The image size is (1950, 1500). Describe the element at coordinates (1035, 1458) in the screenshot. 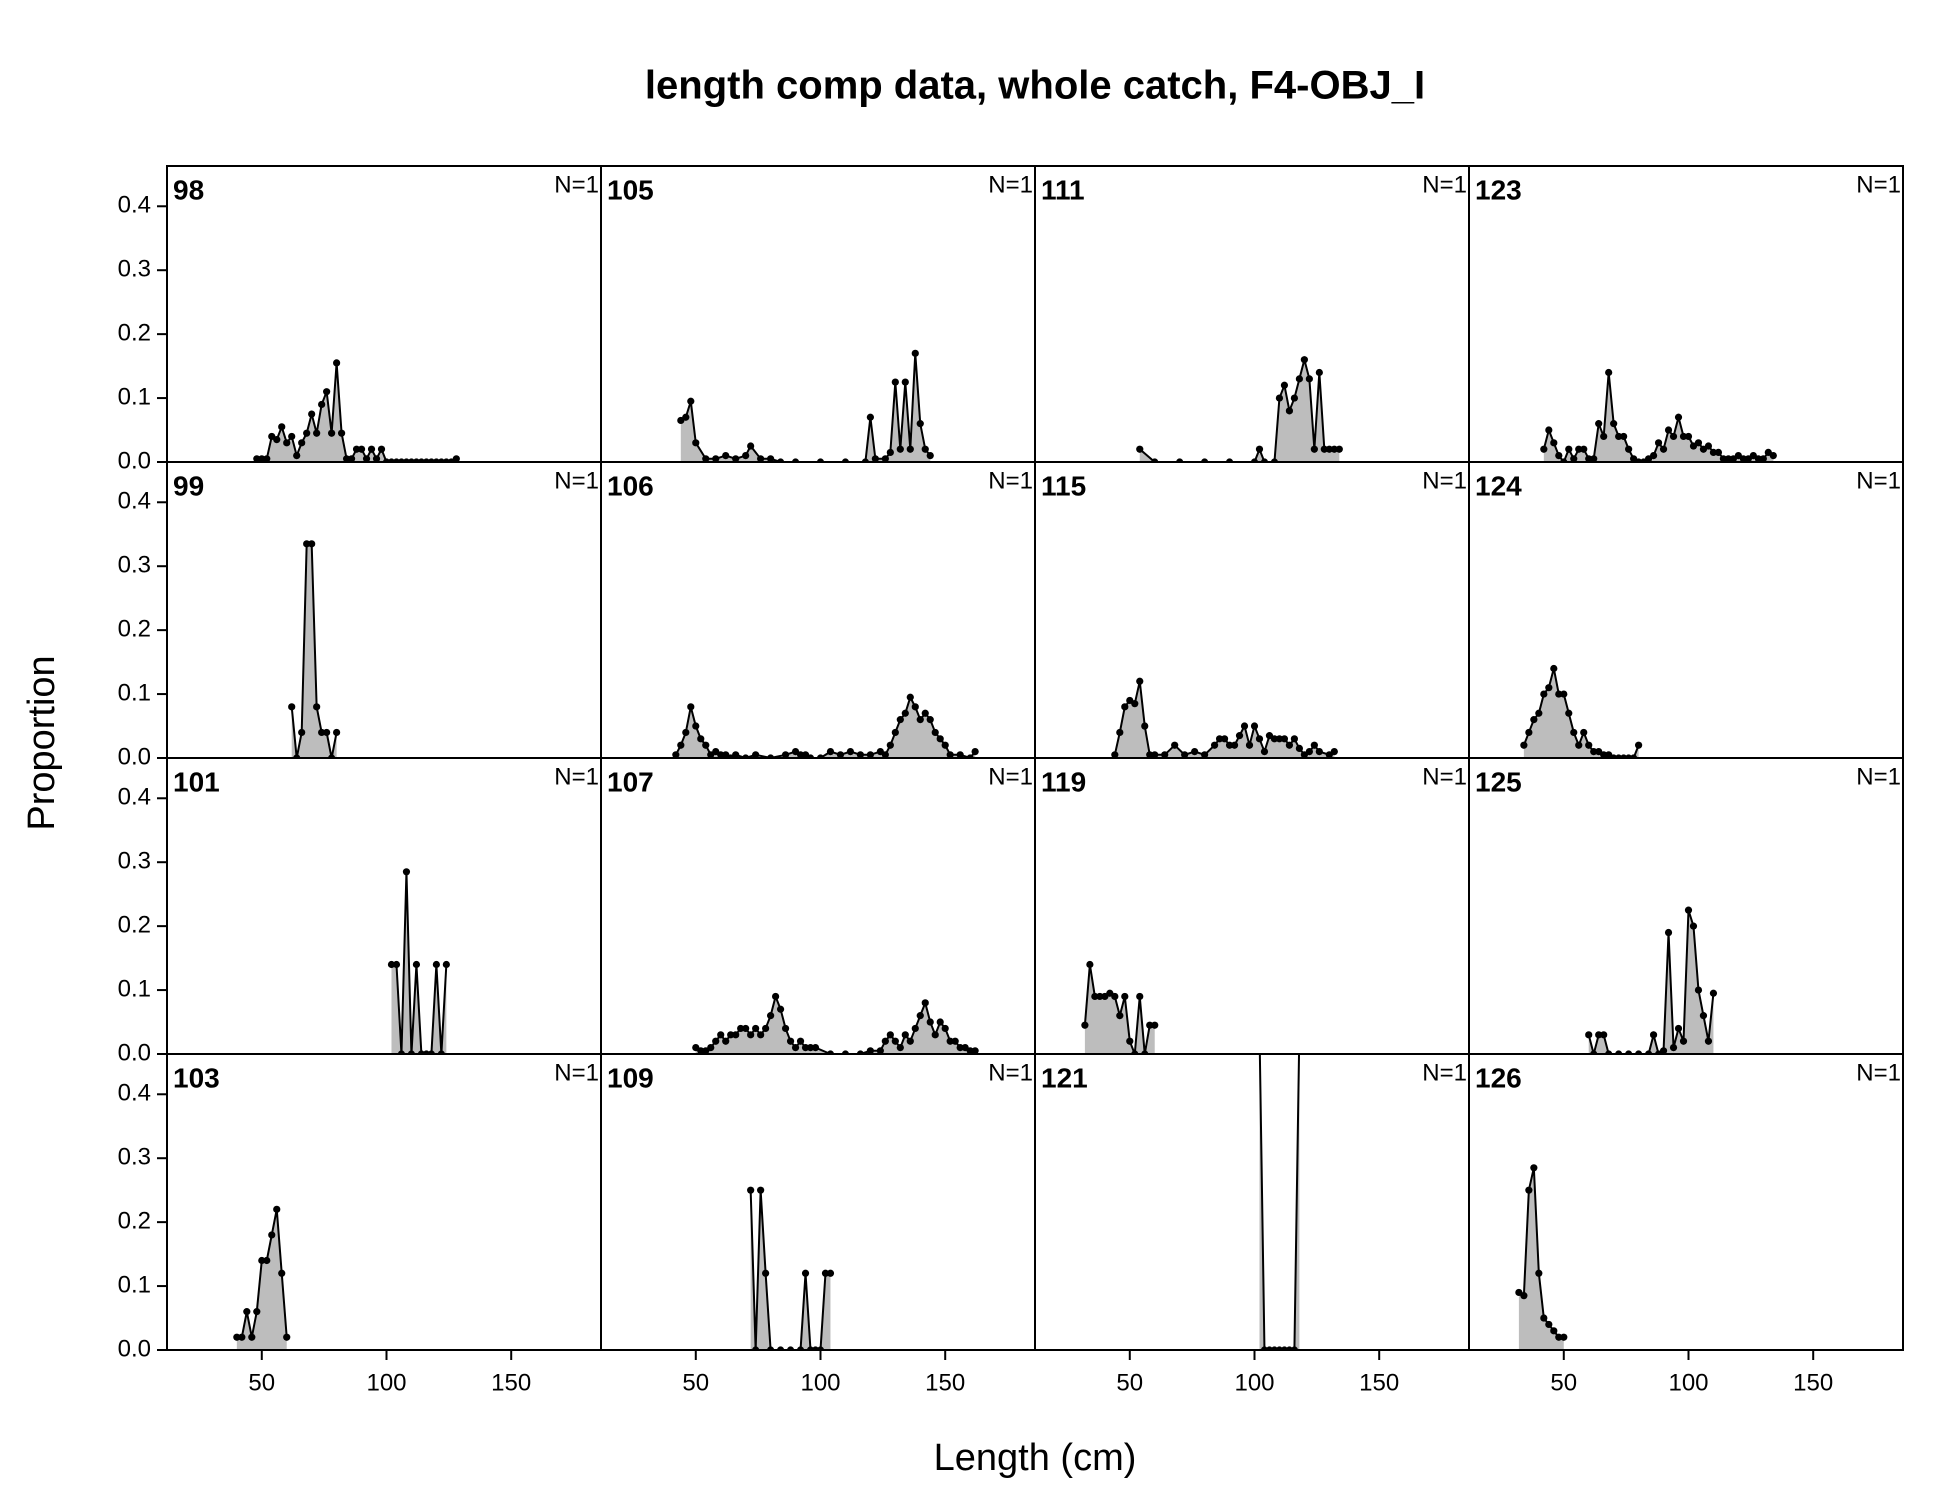

I see `x-axis-label: Length (cm)` at that location.